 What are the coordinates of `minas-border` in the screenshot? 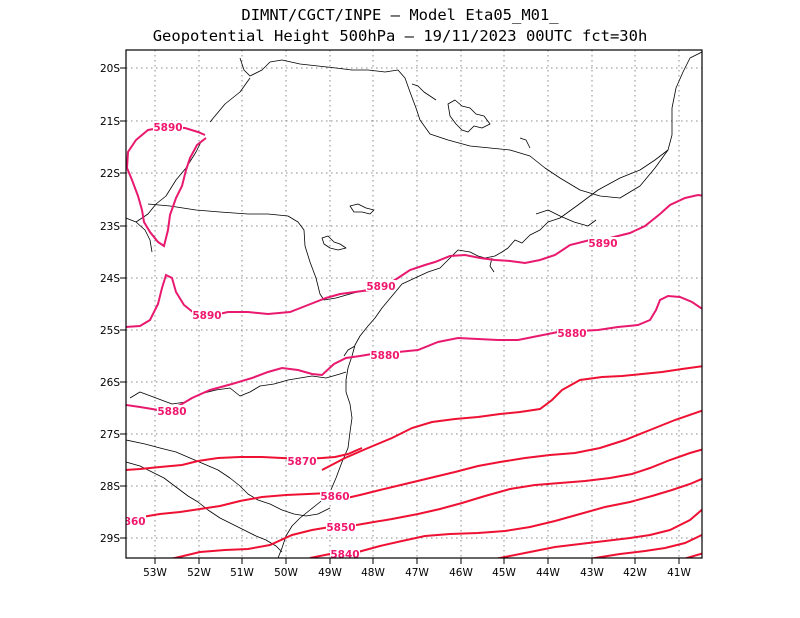 It's located at (454, 128).